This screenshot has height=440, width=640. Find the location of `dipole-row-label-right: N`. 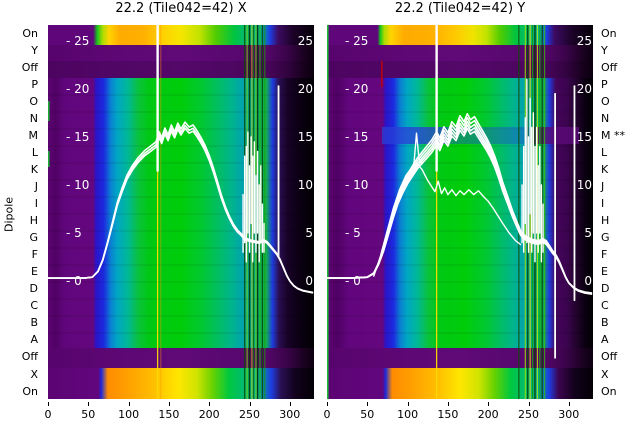

dipole-row-label-right: N is located at coordinates (605, 118).